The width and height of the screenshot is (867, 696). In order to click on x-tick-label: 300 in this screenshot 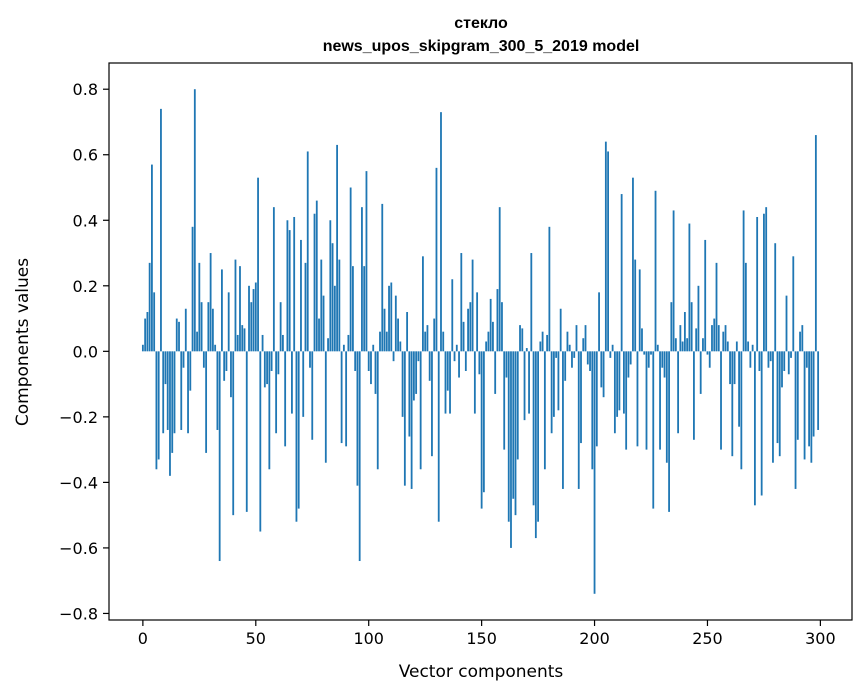, I will do `click(820, 638)`.